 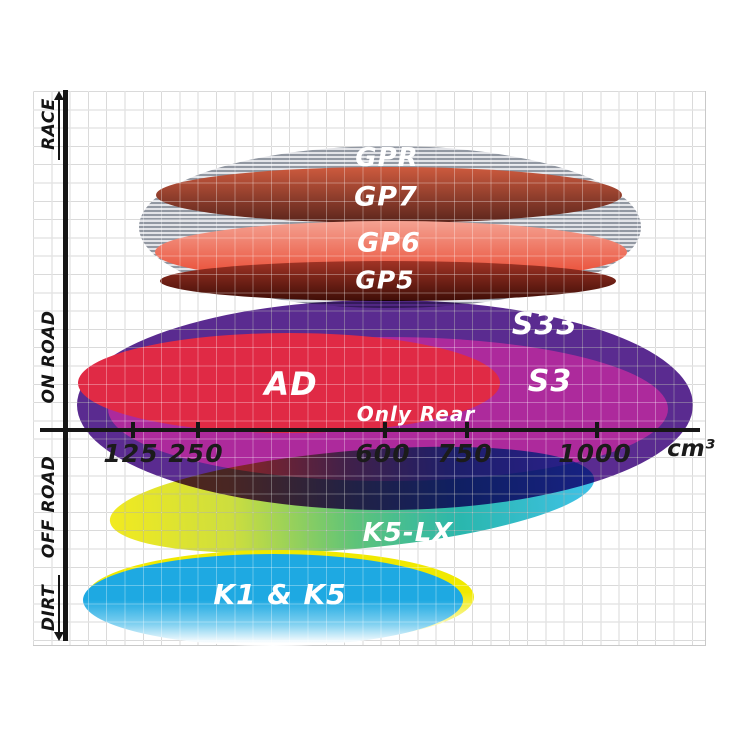 What do you see at coordinates (59, 603) in the screenshot?
I see `down-arrow-shaft` at bounding box center [59, 603].